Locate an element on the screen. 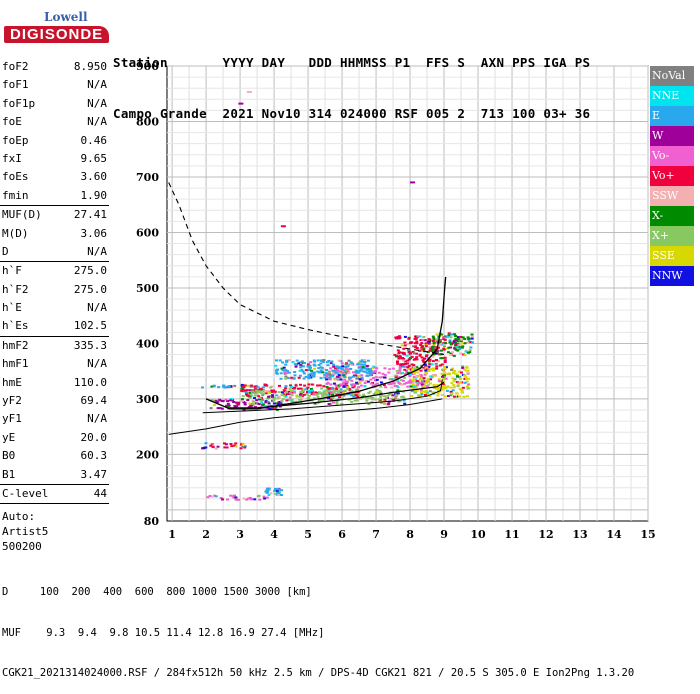  param-name: foEp is located at coordinates (15, 140).